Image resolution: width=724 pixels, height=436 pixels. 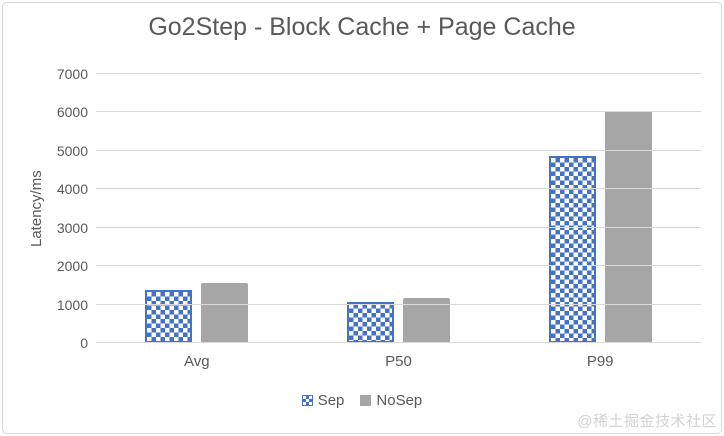 What do you see at coordinates (72, 150) in the screenshot?
I see `y-tick-label: 5000` at bounding box center [72, 150].